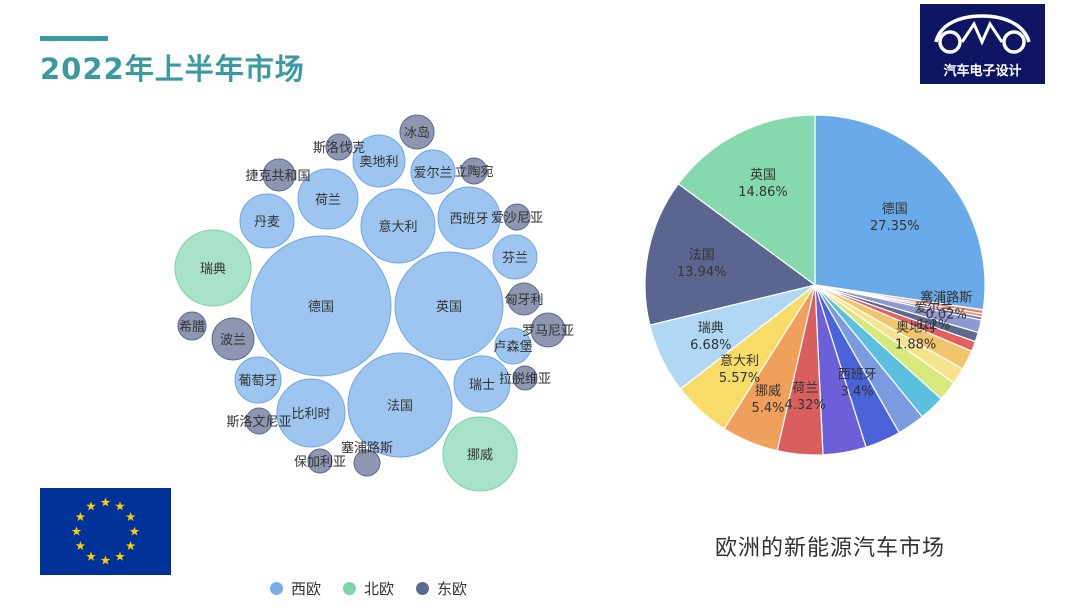 Image resolution: width=1080 pixels, height=614 pixels. What do you see at coordinates (767, 408) in the screenshot?
I see `pie-value-16: 5.4%` at bounding box center [767, 408].